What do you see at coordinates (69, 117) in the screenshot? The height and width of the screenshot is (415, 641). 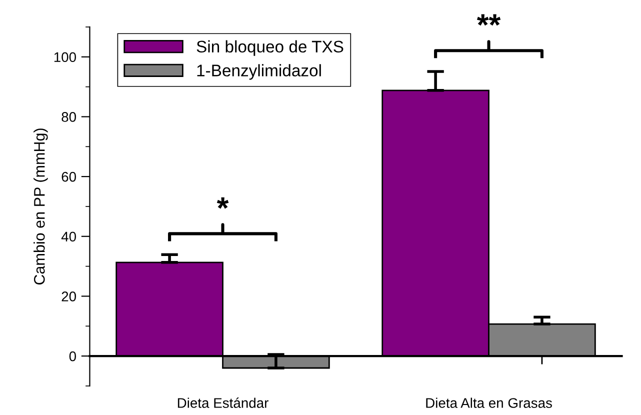 I see `y-tick-label: 80` at bounding box center [69, 117].